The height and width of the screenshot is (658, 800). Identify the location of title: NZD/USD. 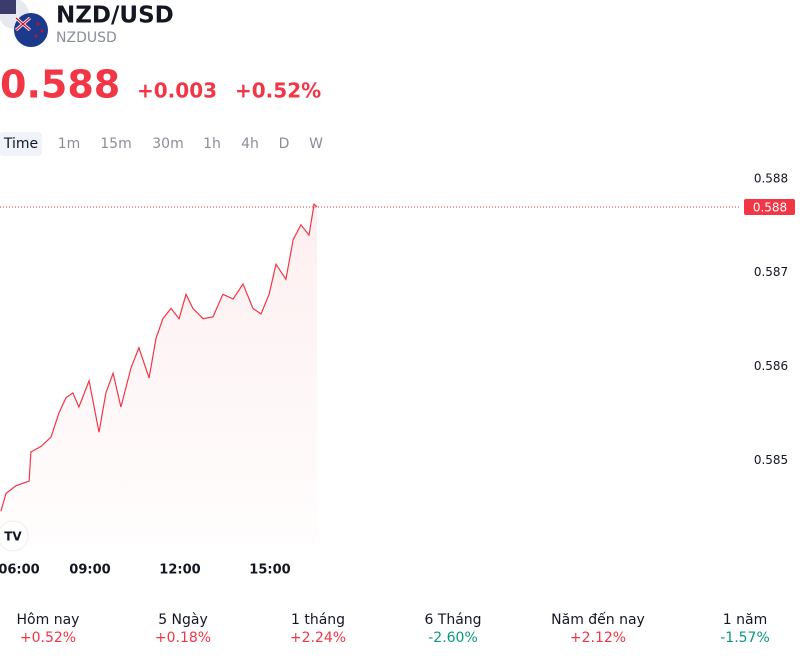
(115, 16).